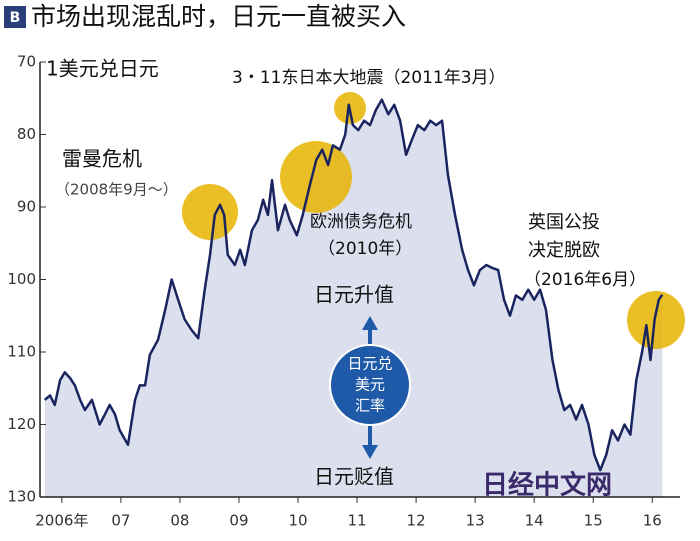 Image resolution: width=700 pixels, height=541 pixels. What do you see at coordinates (297, 521) in the screenshot?
I see `x-tick-label: 10` at bounding box center [297, 521].